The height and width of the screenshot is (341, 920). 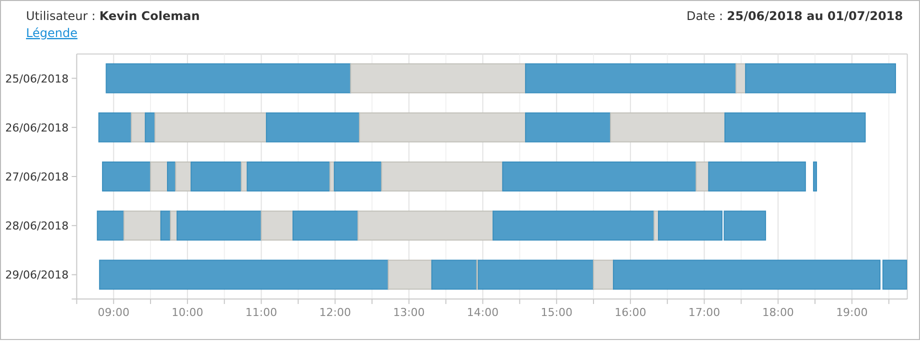 I want to click on y-tick-label: 27/06/2018, so click(x=37, y=177).